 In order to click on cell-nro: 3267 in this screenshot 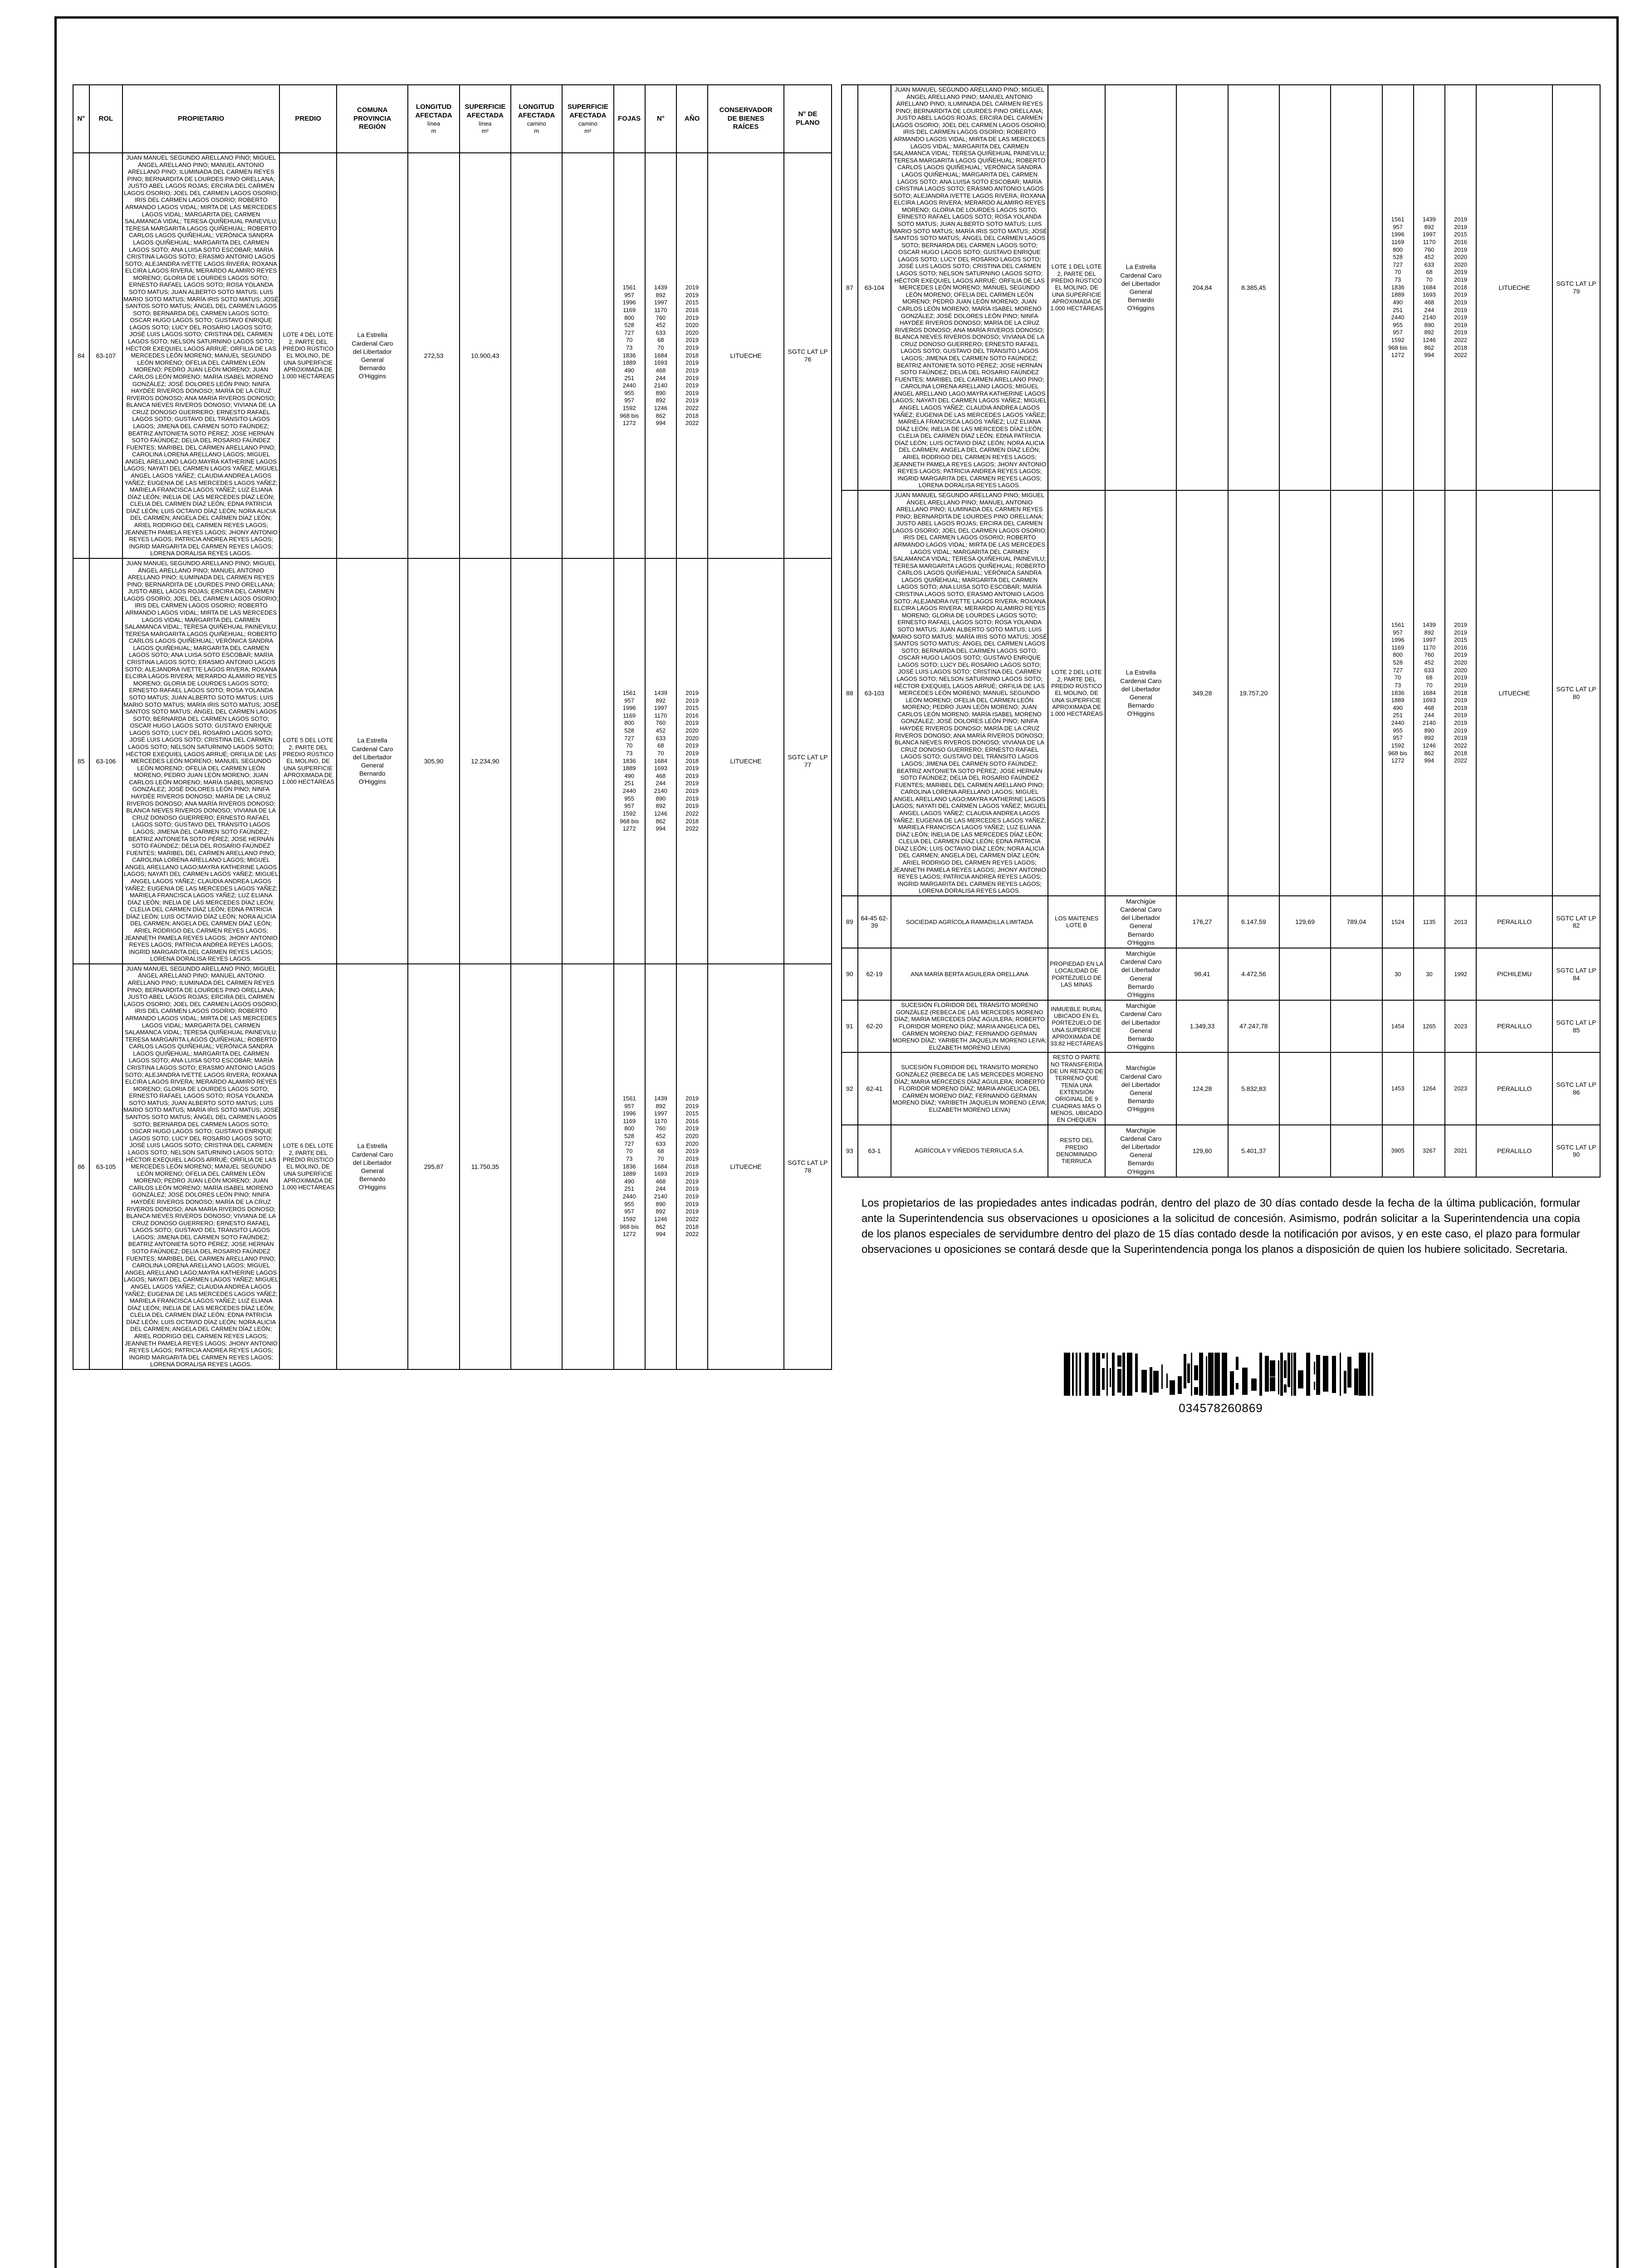, I will do `click(1429, 1151)`.